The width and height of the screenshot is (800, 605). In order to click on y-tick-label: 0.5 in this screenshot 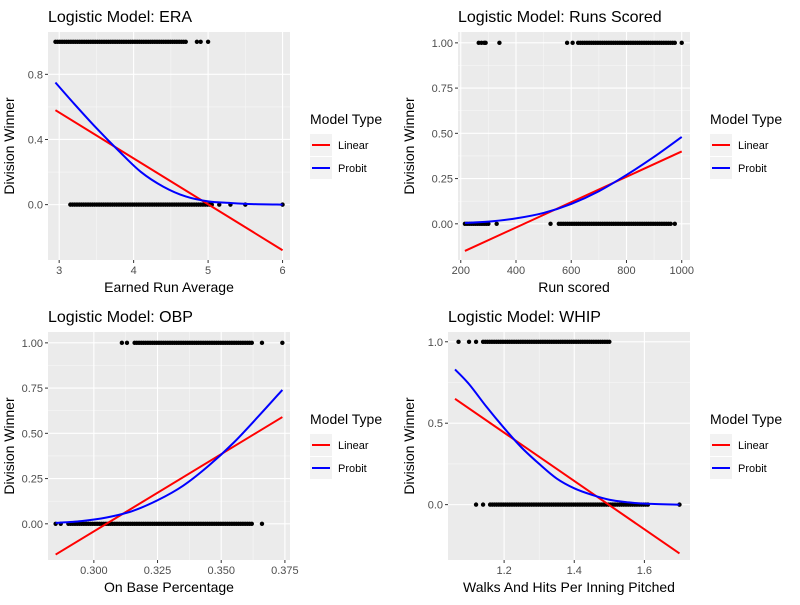, I will do `click(435, 424)`.